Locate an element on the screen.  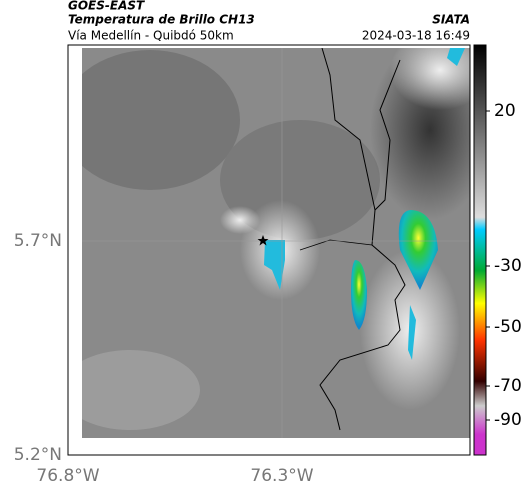
timestamp: 2024-03-18 16:49 is located at coordinates (416, 36).